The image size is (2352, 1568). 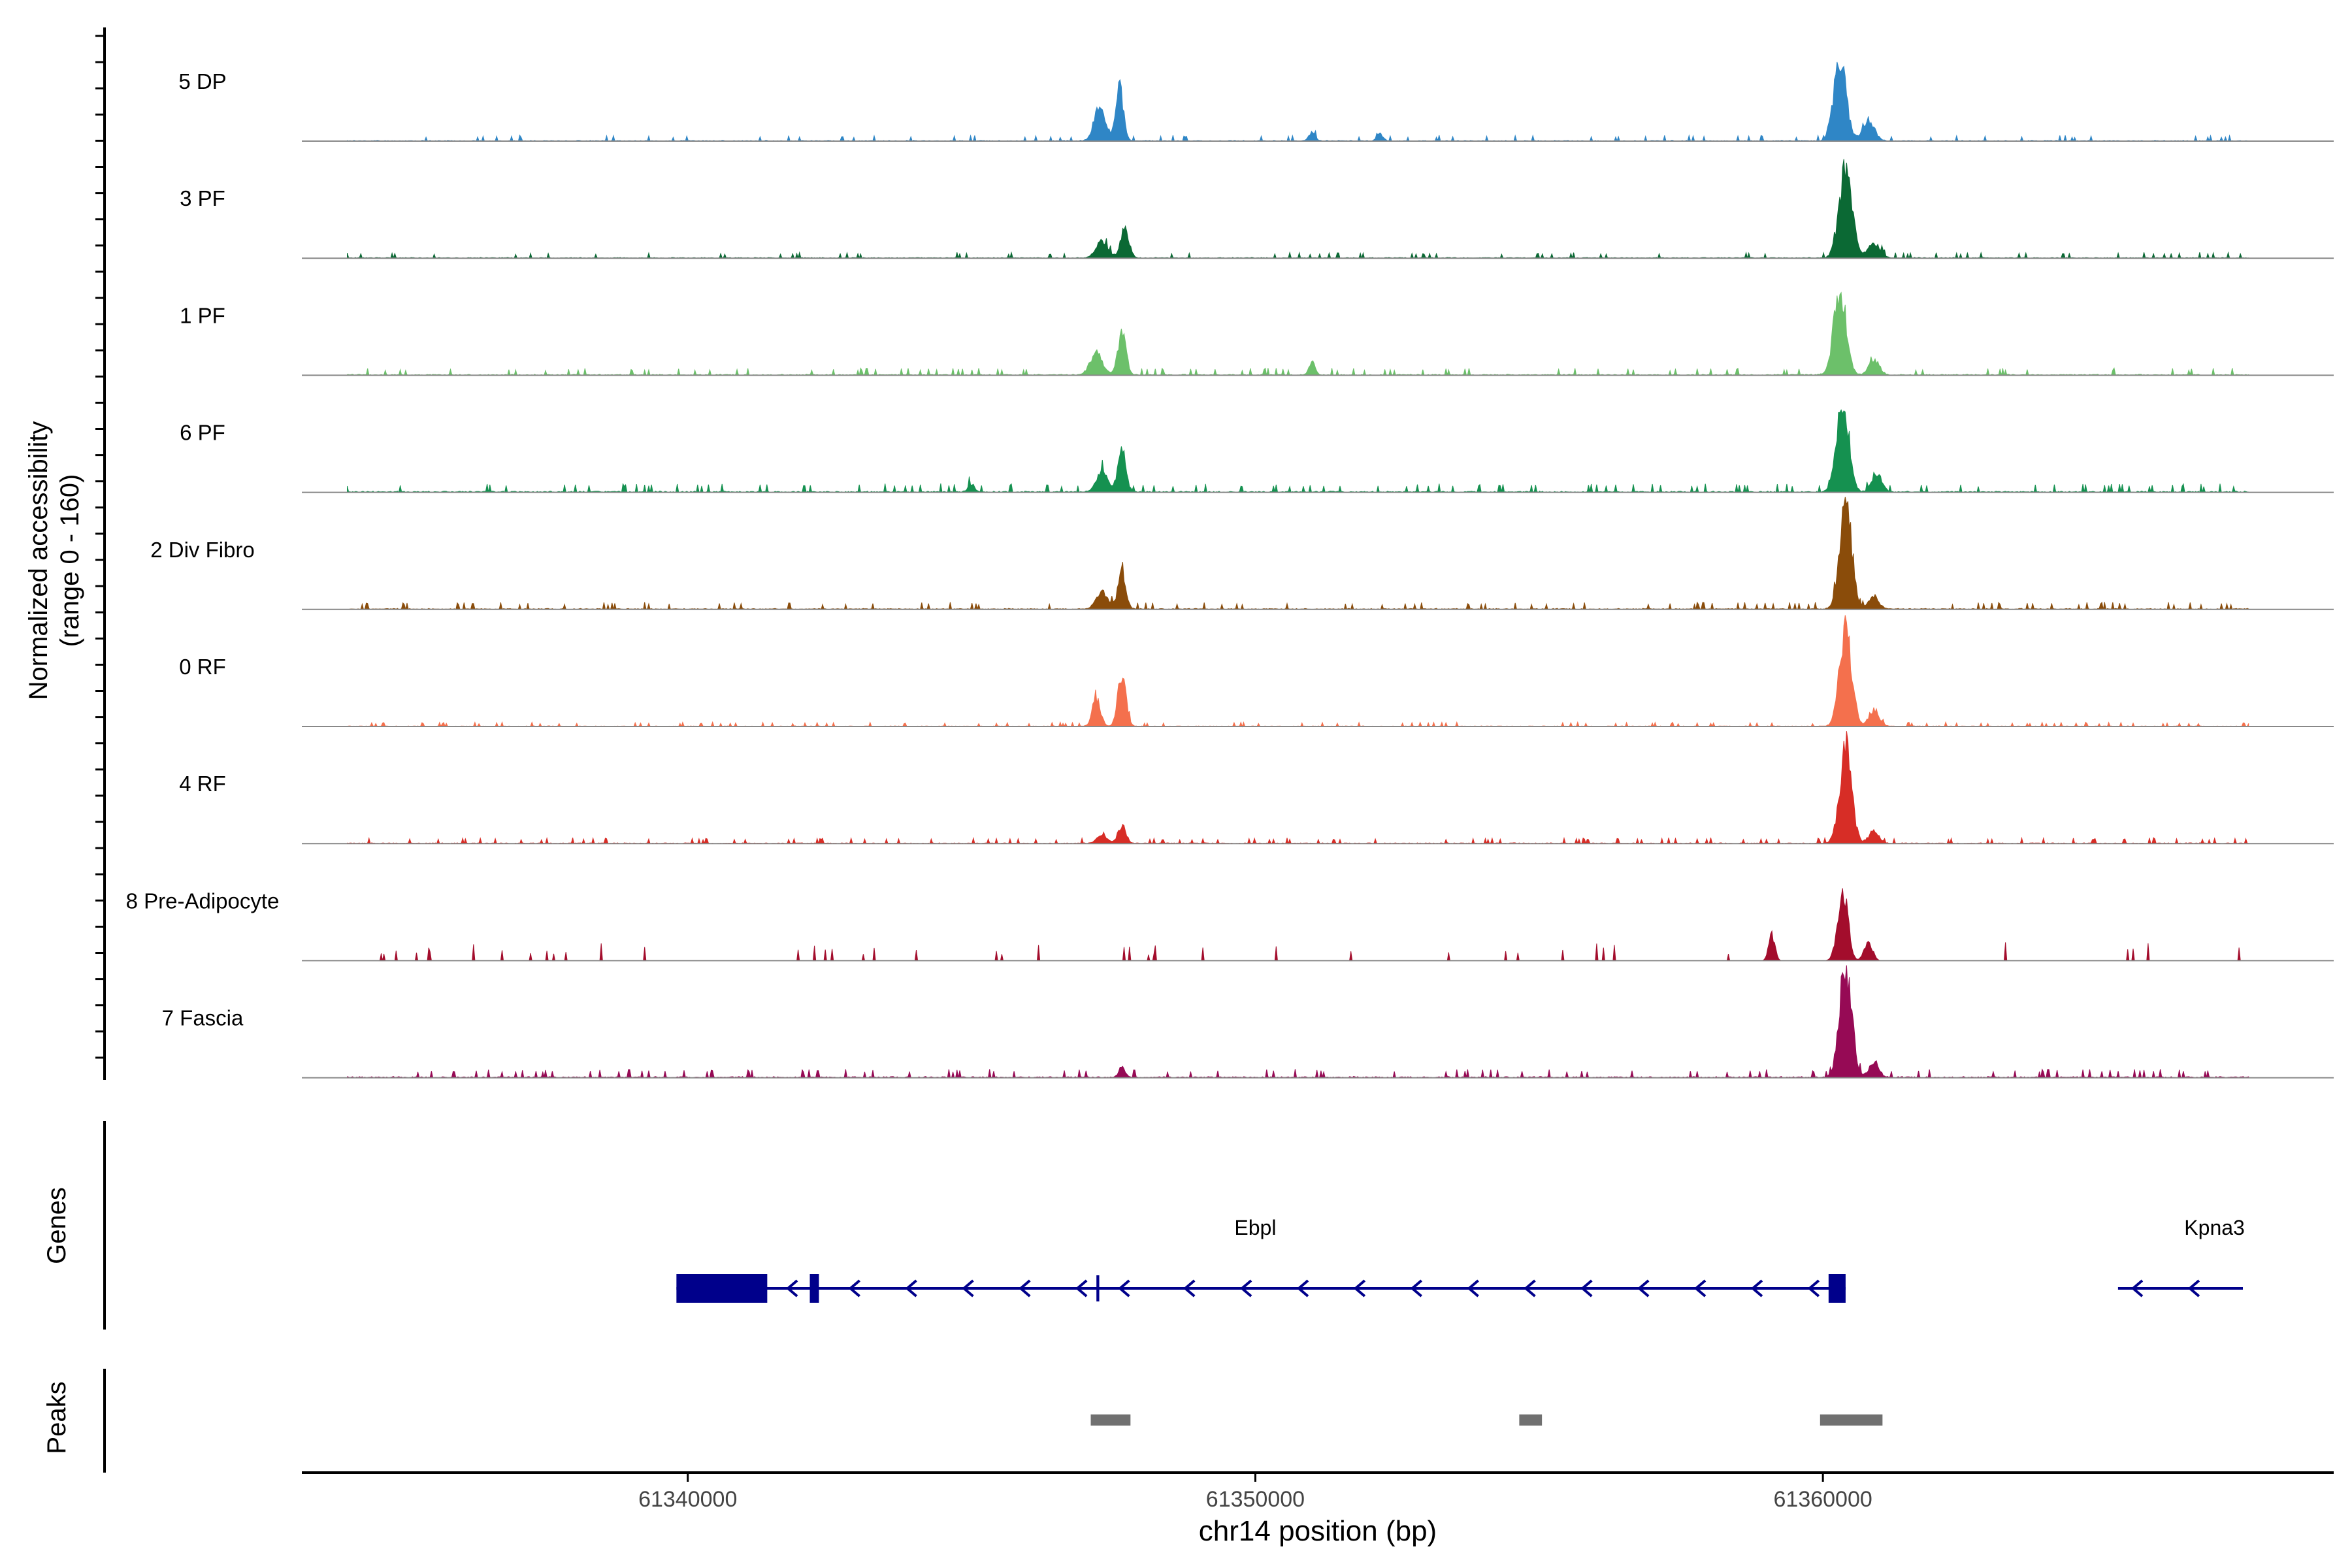 I want to click on genes-axis-title: Genes, so click(x=56, y=1225).